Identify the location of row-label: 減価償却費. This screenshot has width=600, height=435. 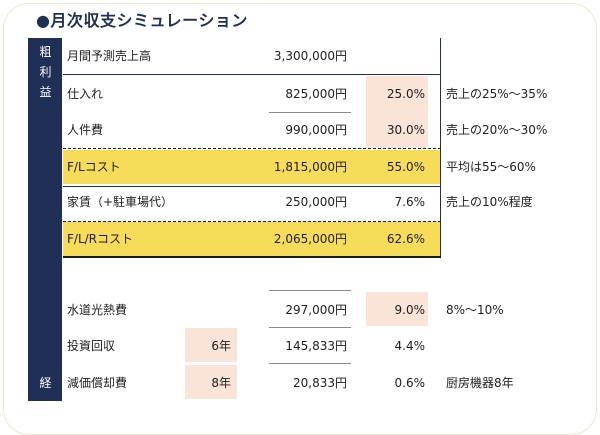
(97, 383).